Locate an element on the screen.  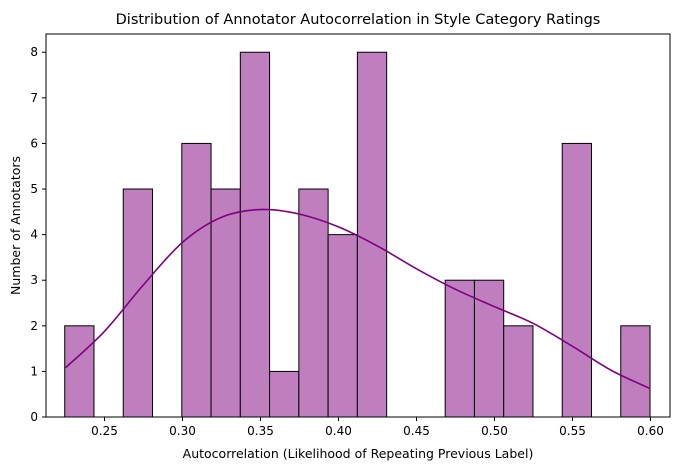
x-tick-label: 0.60 is located at coordinates (650, 431).